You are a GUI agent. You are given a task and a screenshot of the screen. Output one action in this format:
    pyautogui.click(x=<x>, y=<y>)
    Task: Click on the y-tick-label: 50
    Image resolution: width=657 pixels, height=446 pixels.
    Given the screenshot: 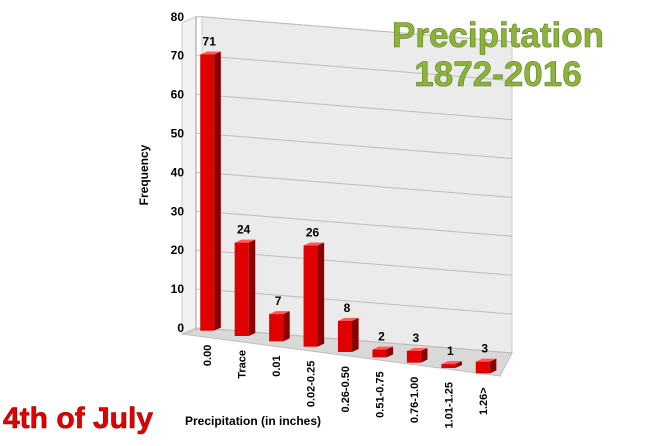 What is the action you would take?
    pyautogui.click(x=178, y=134)
    